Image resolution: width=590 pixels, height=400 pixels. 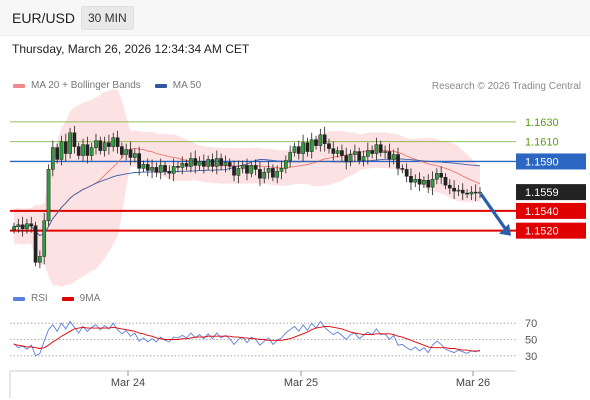 What do you see at coordinates (531, 341) in the screenshot?
I see `rsi-tick-50: 50` at bounding box center [531, 341].